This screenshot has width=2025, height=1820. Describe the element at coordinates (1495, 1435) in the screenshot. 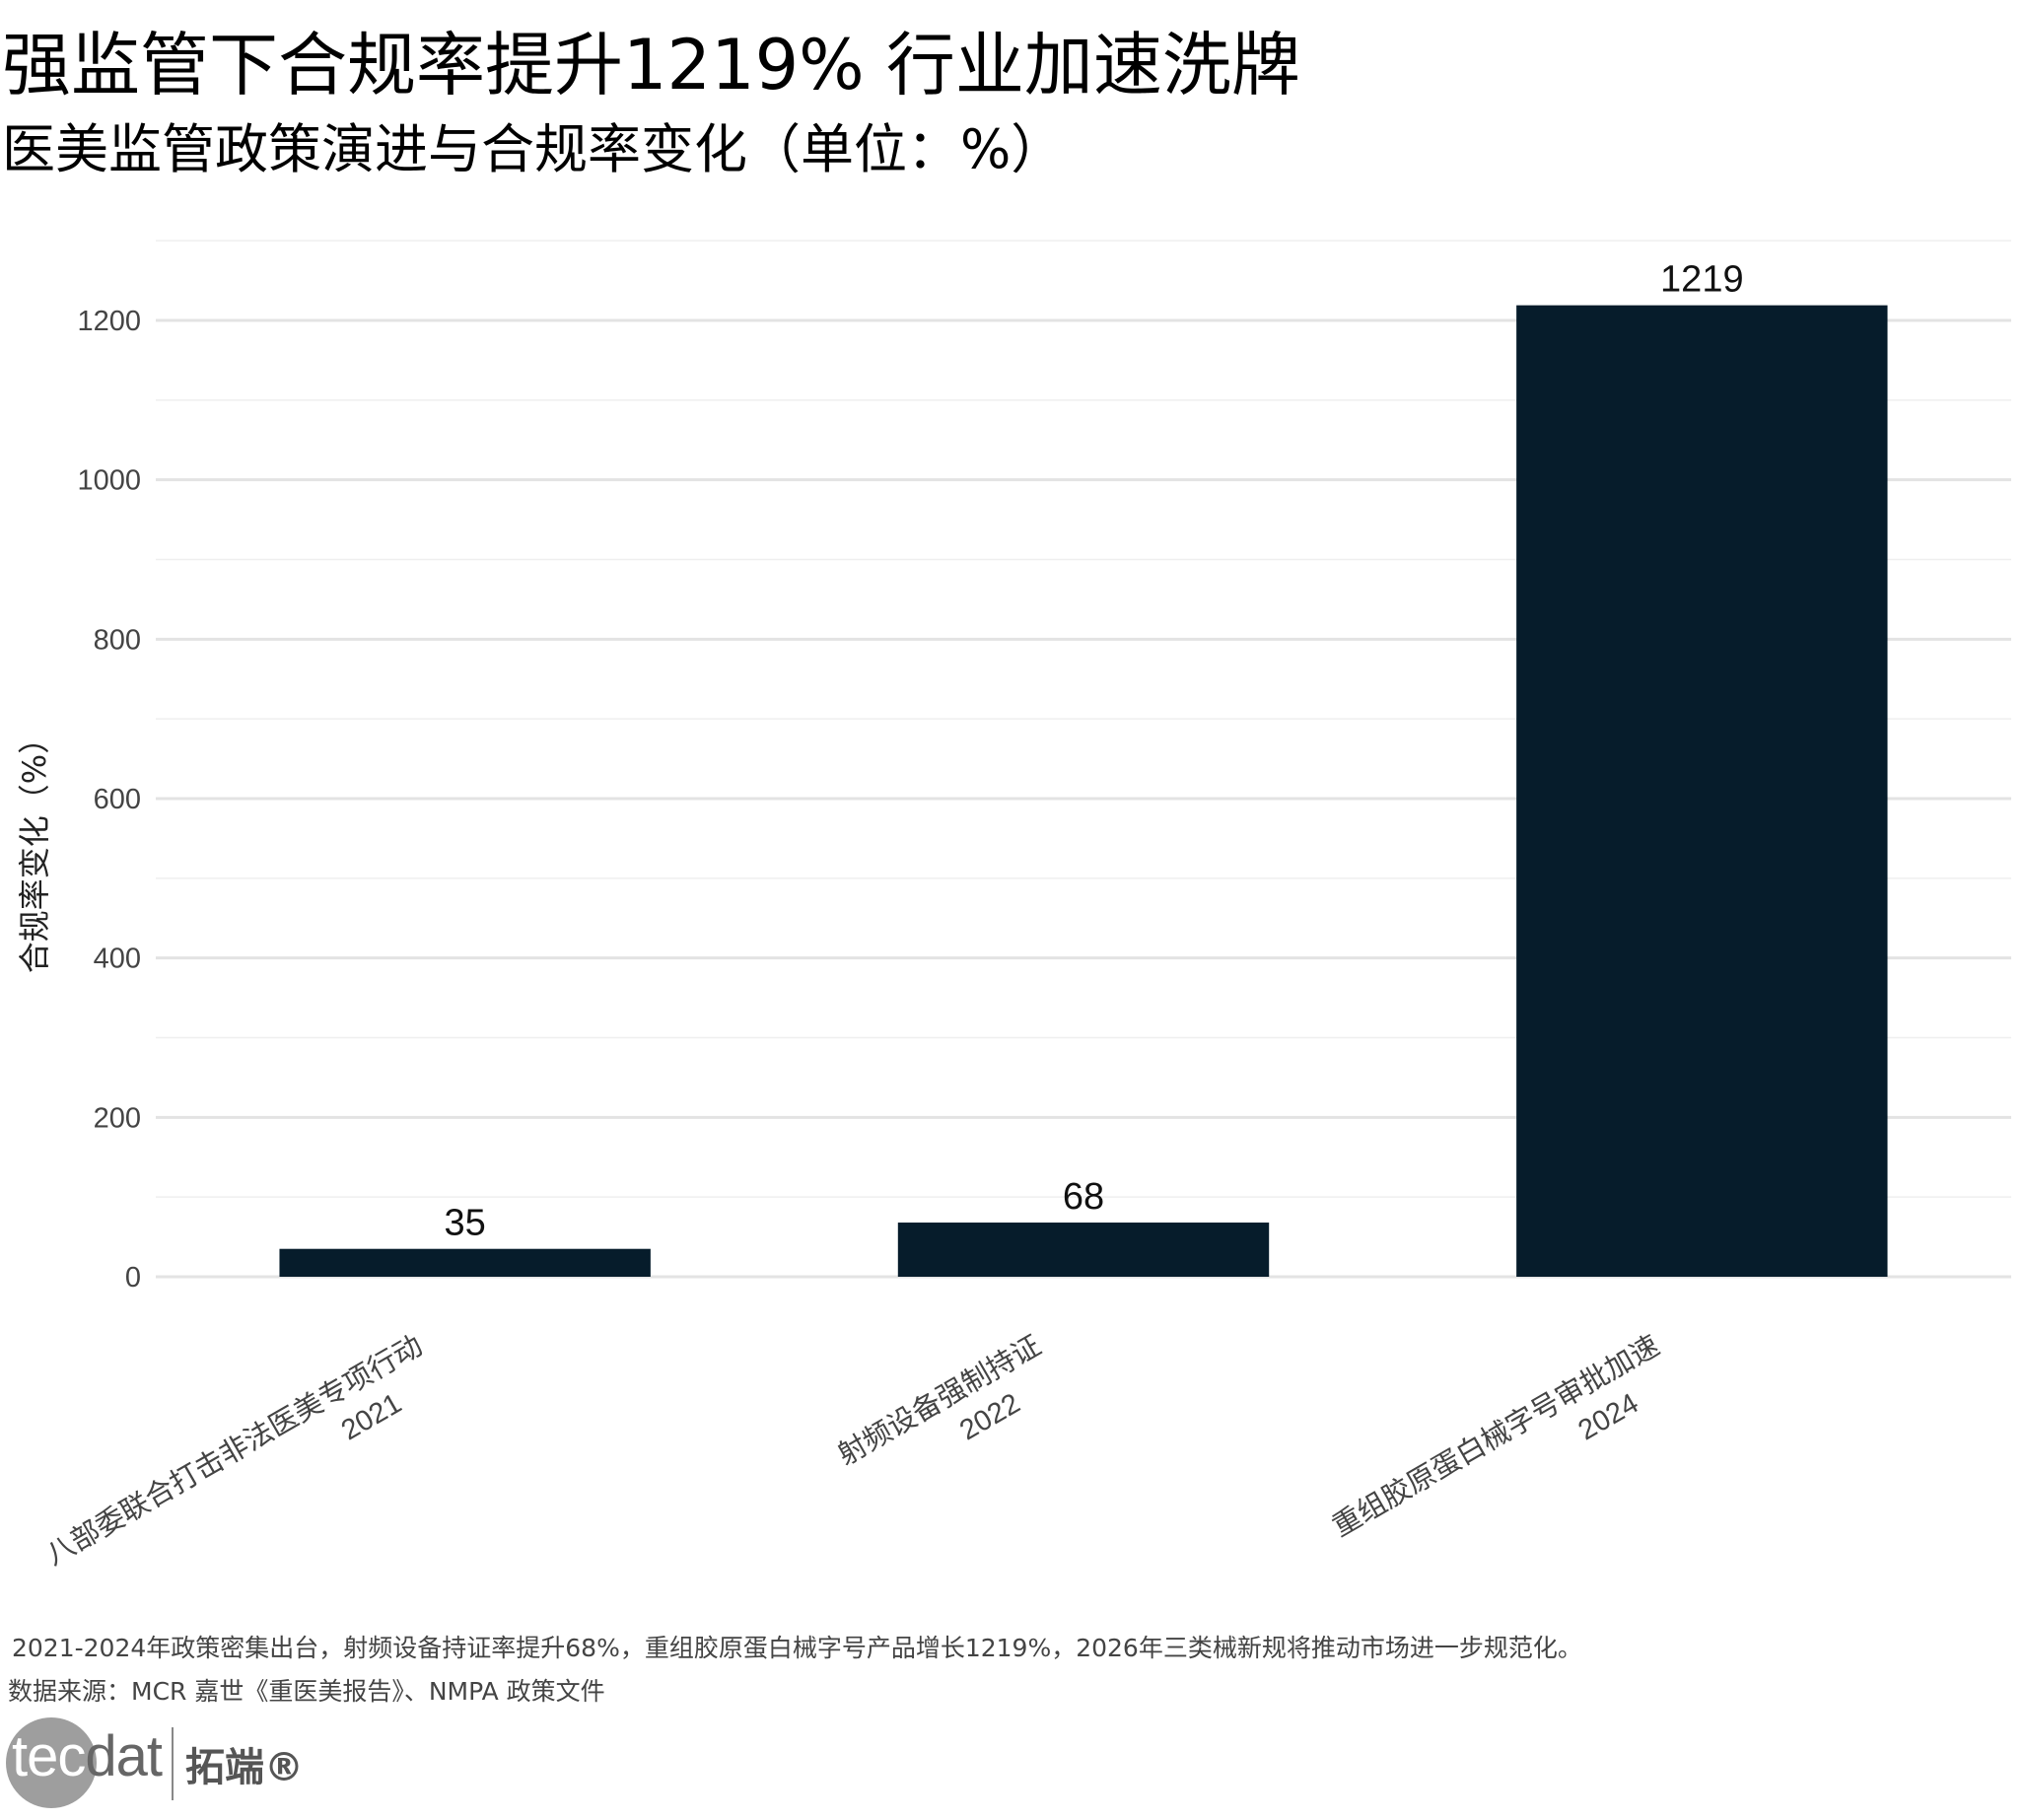

I see `x-tick-policy: 重组胶原蛋白械字号审批加速` at that location.